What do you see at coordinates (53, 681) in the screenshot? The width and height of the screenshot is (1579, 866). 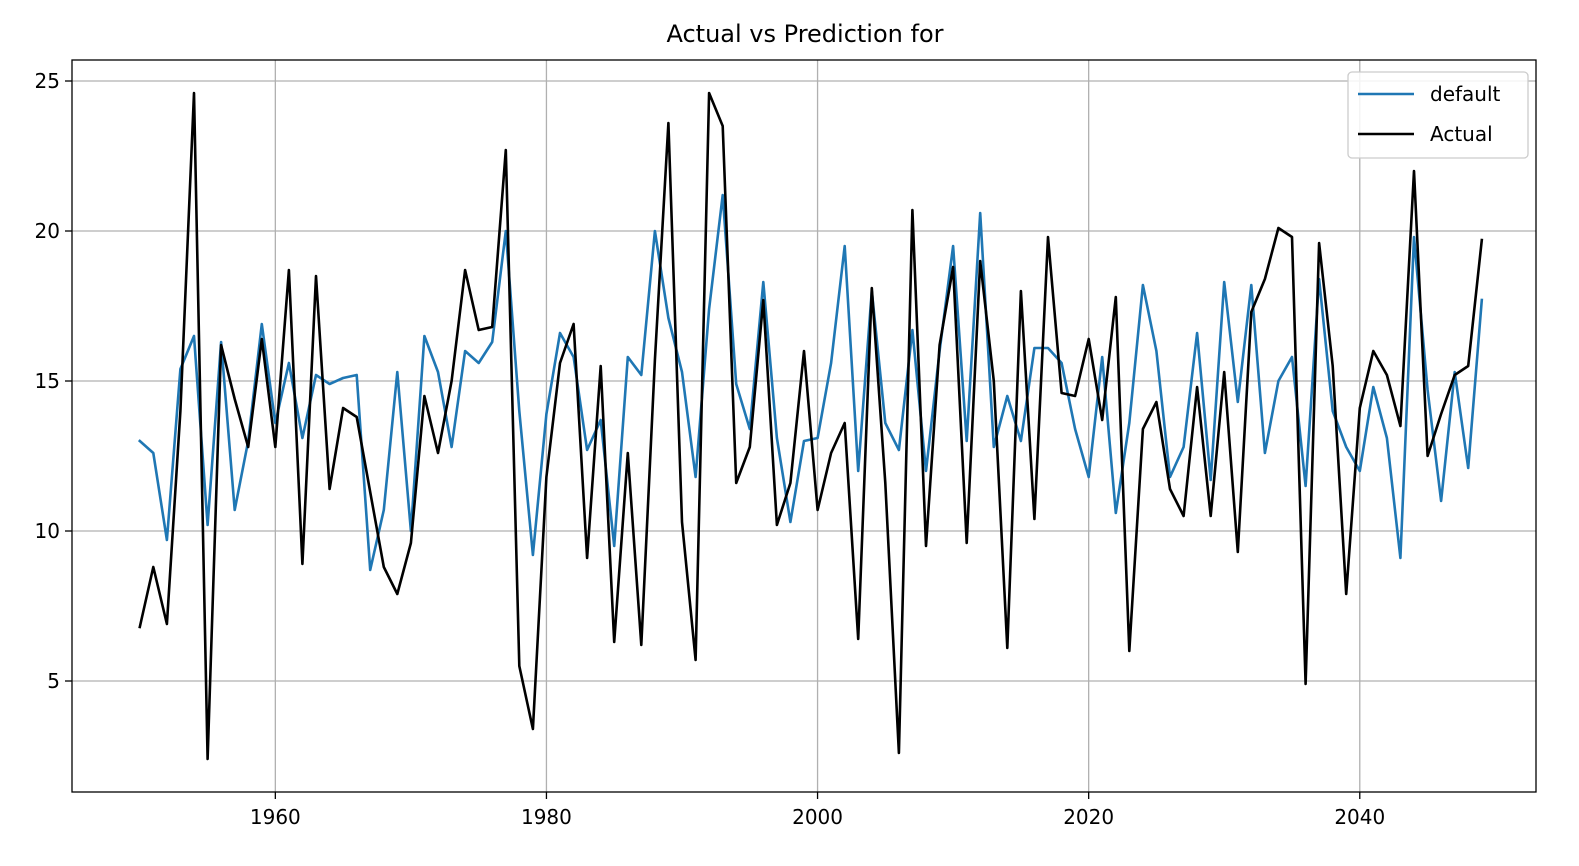 I see `y-tick-label: 5` at bounding box center [53, 681].